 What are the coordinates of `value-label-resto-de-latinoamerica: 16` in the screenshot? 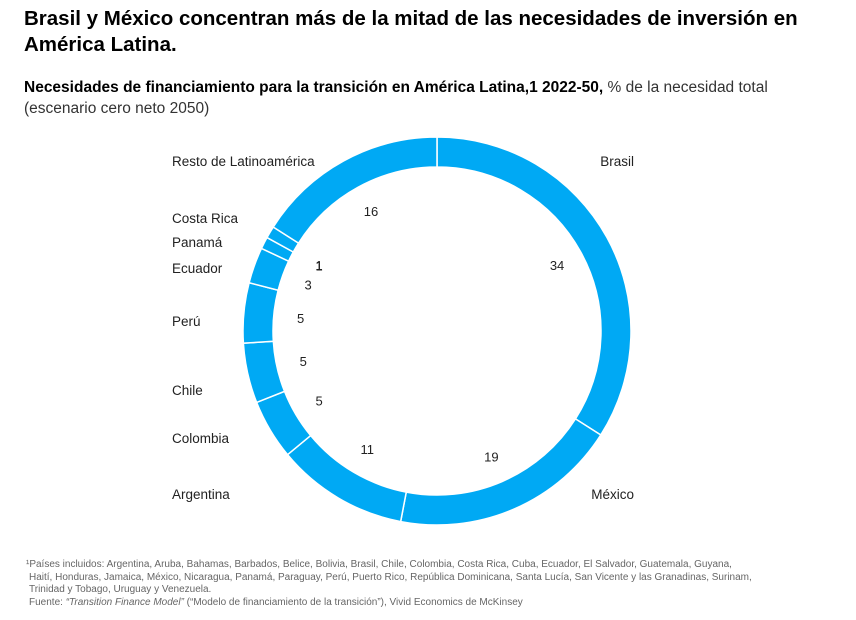 It's located at (371, 211).